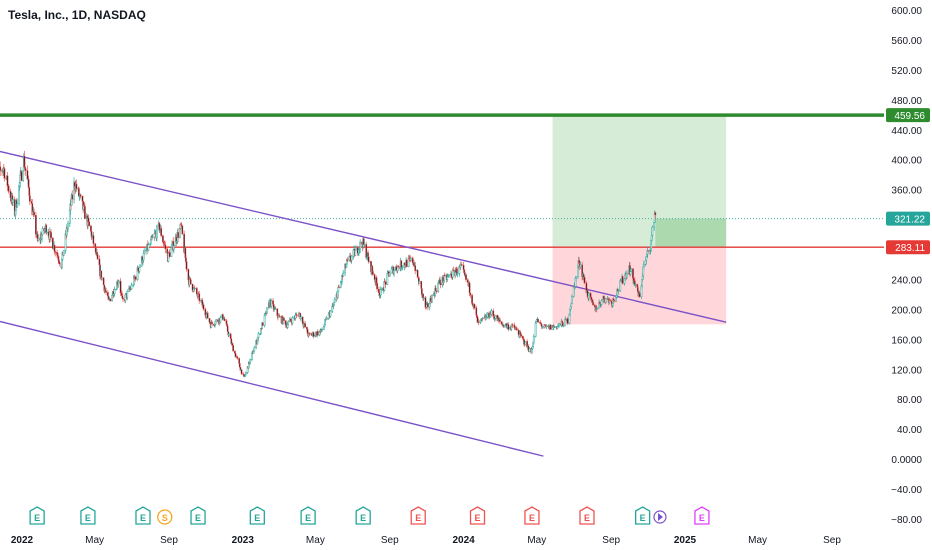 The width and height of the screenshot is (932, 550). I want to click on y-tick-label: 400.00, so click(906, 161).